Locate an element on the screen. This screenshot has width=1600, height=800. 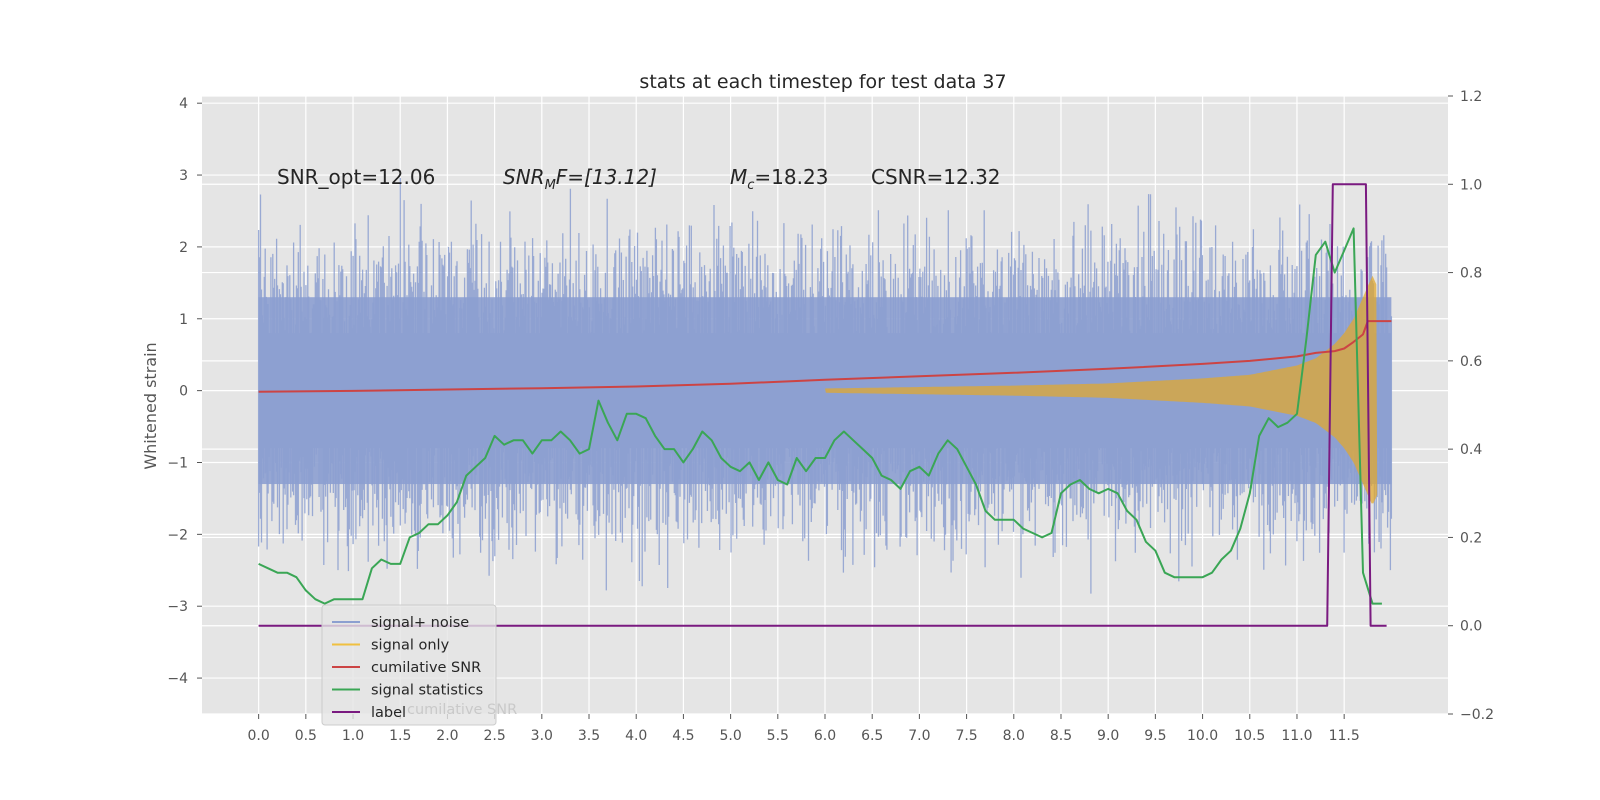
x-tick-label: 8.5 is located at coordinates (1061, 736).